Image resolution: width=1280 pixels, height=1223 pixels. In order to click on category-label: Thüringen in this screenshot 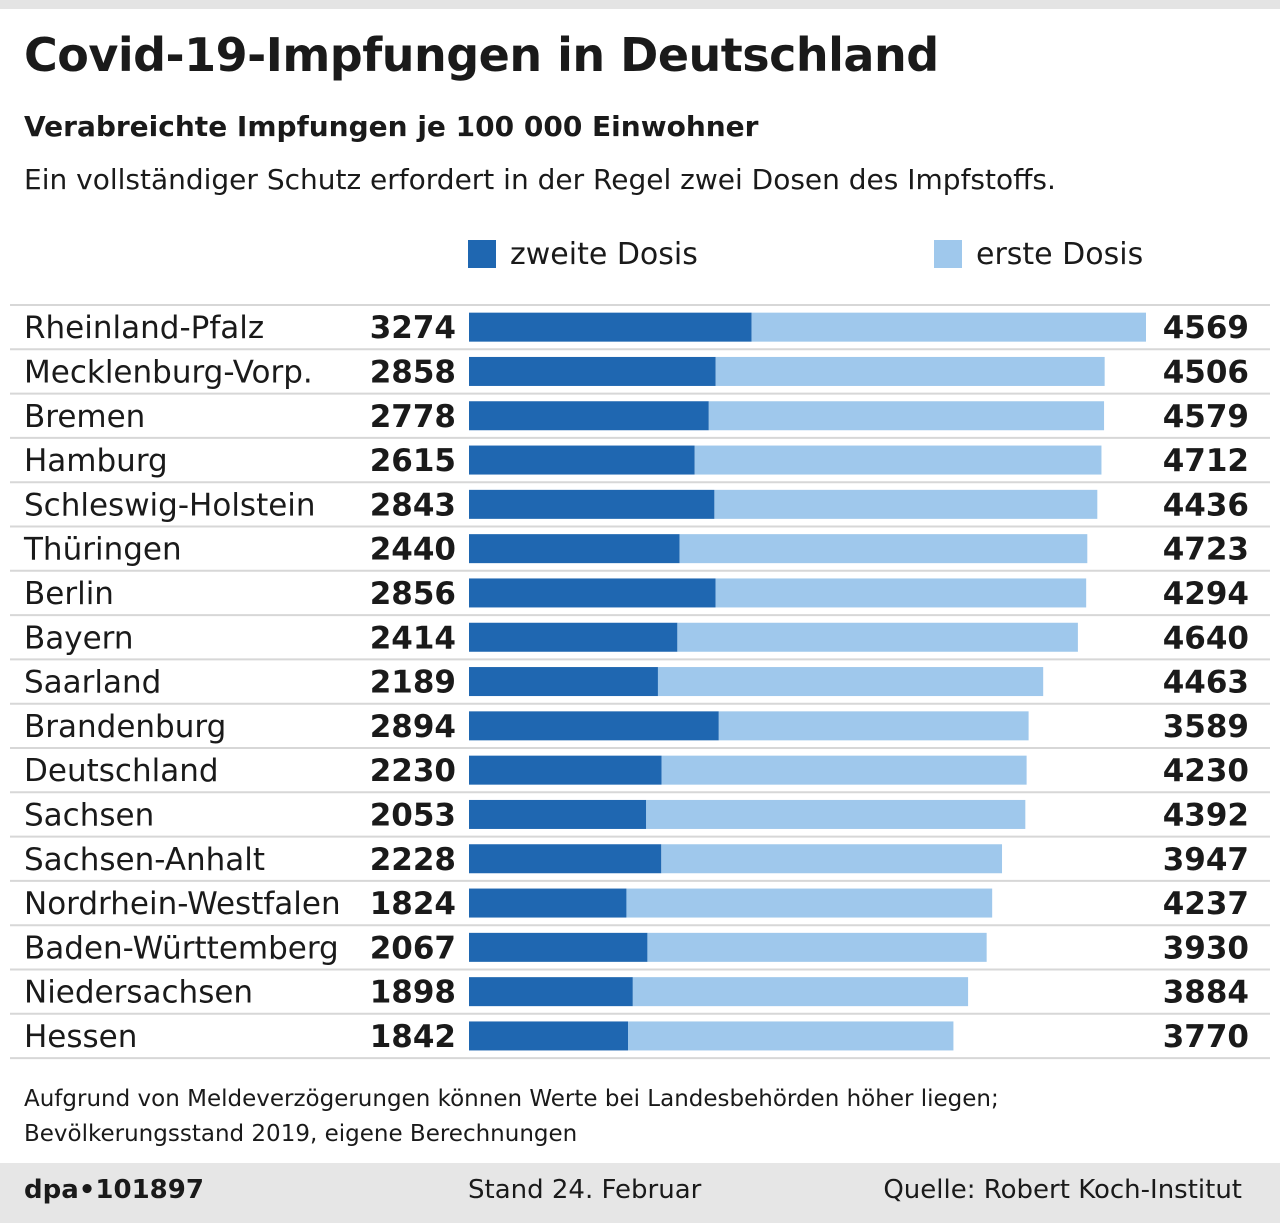, I will do `click(102, 550)`.